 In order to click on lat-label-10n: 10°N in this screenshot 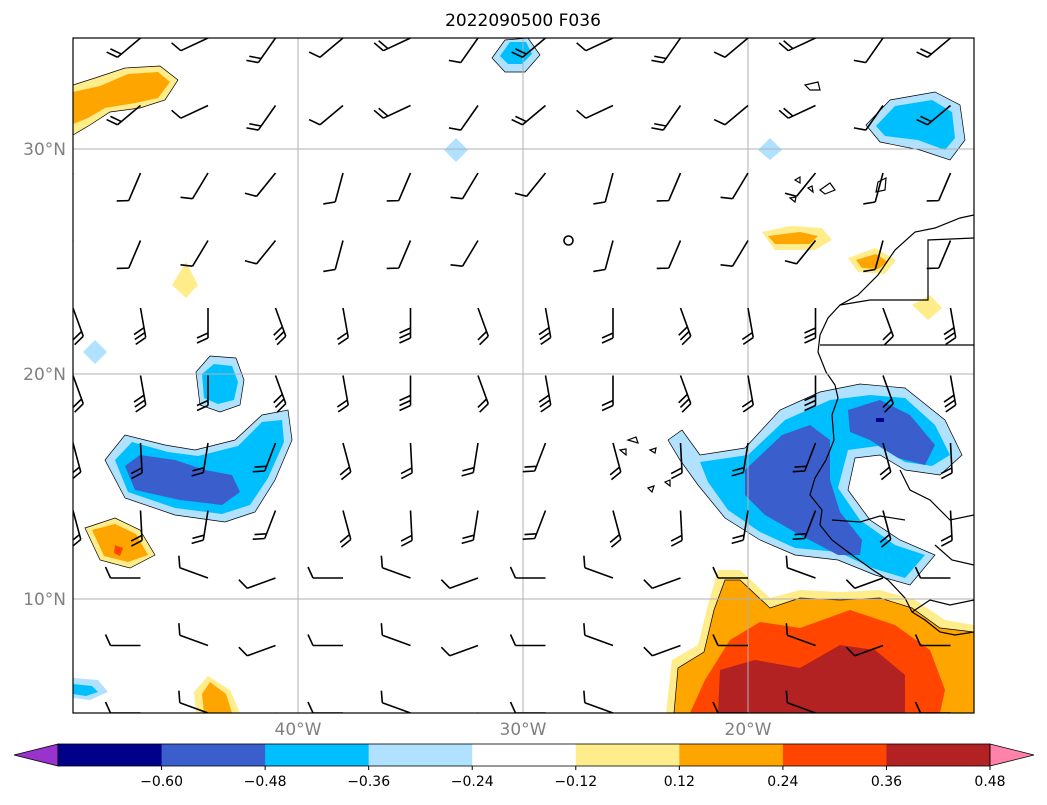, I will do `click(44, 600)`.